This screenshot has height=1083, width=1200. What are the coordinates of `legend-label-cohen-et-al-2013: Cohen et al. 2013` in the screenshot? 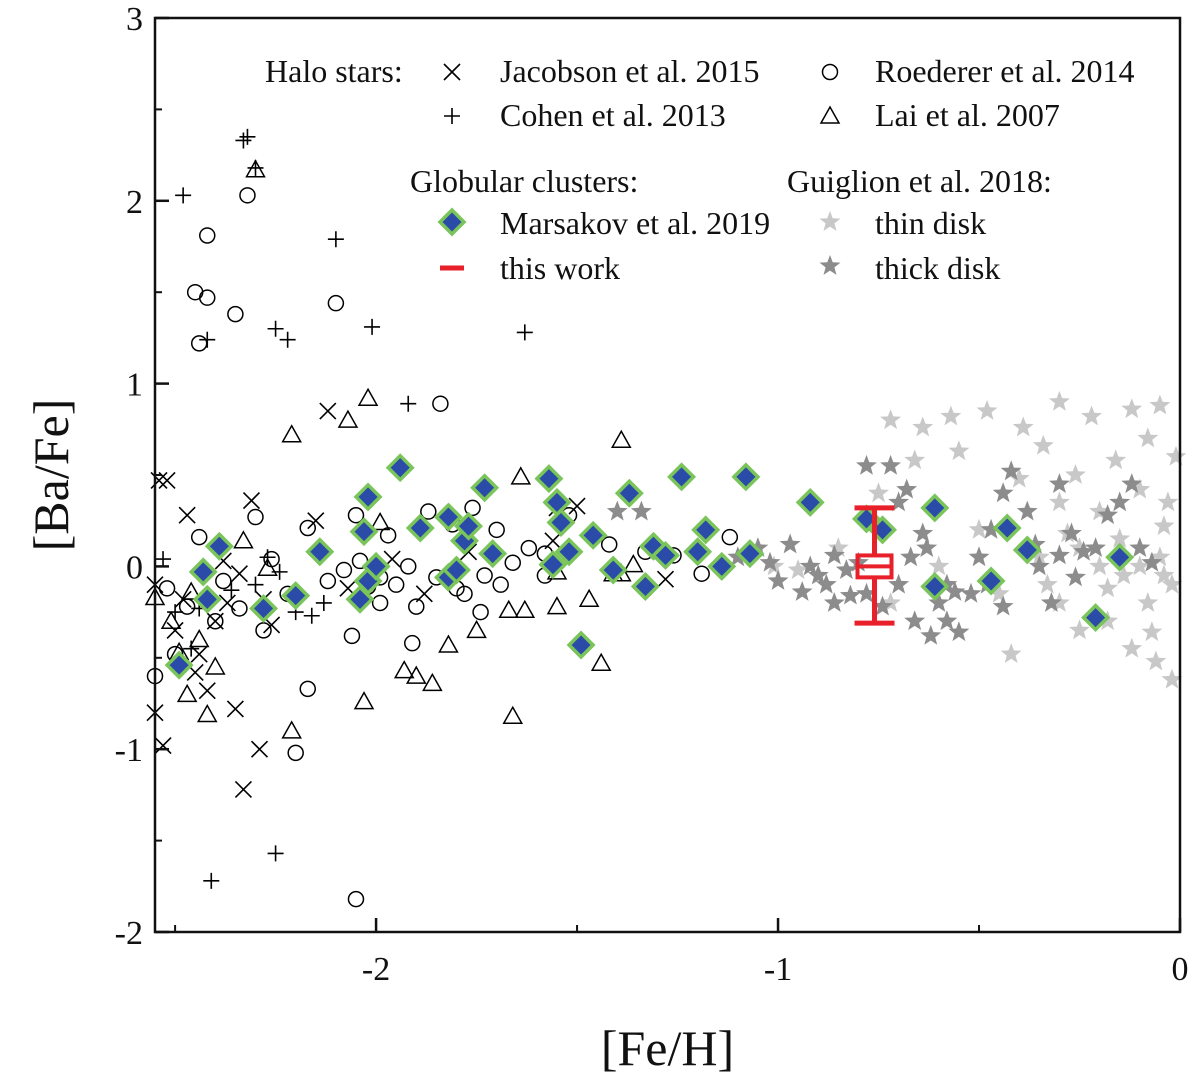 It's located at (613, 115).